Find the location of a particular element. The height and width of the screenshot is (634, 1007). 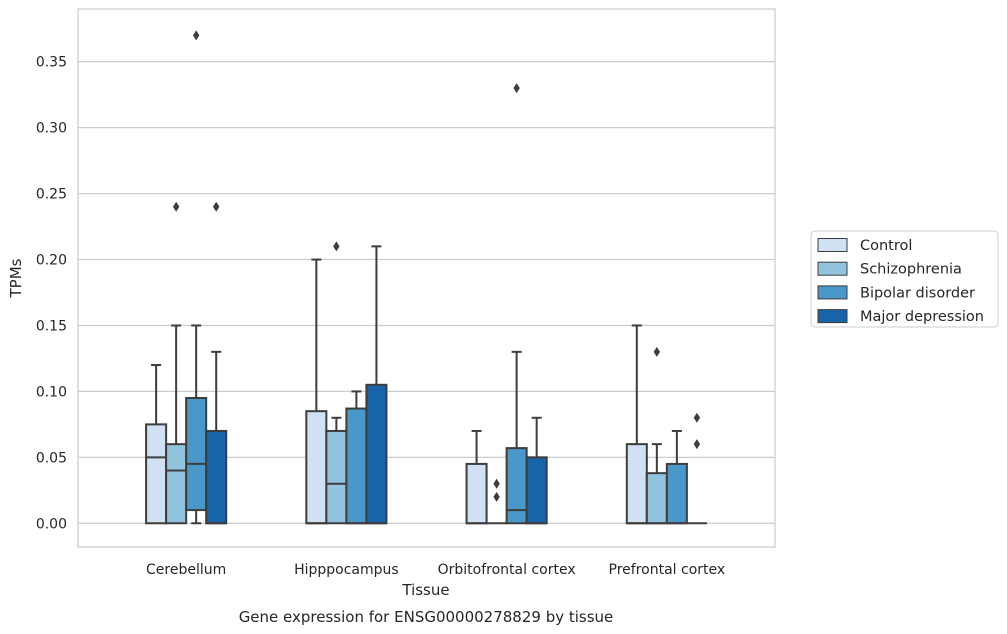

legend-label: Major depression is located at coordinates (922, 317).